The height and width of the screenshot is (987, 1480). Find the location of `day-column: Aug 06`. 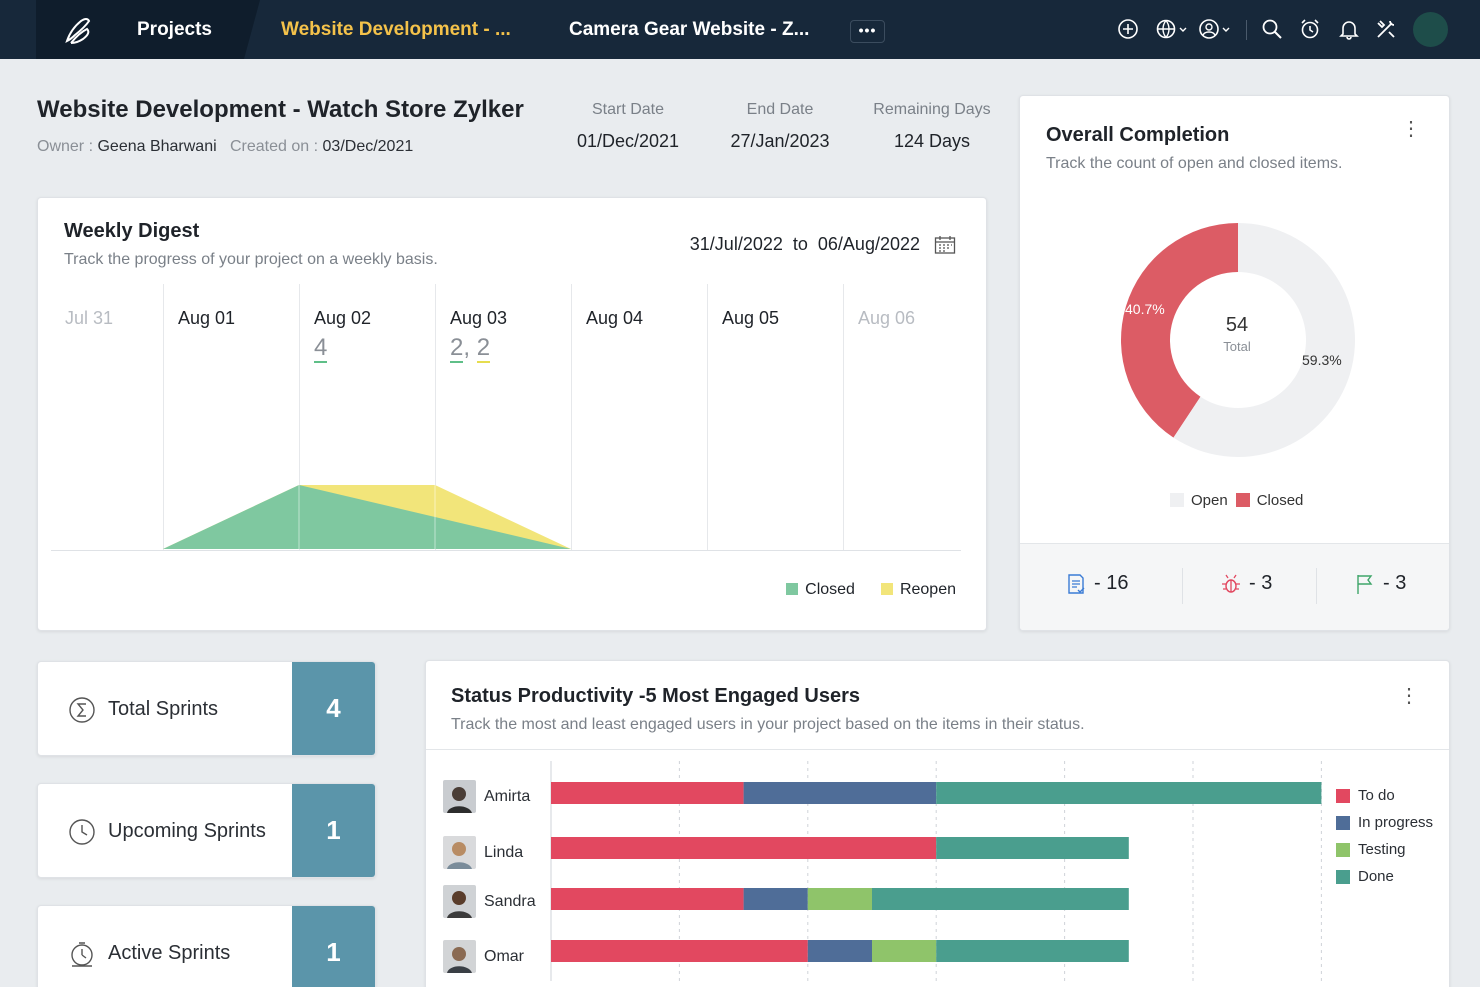

day-column: Aug 06 is located at coordinates (902, 417).